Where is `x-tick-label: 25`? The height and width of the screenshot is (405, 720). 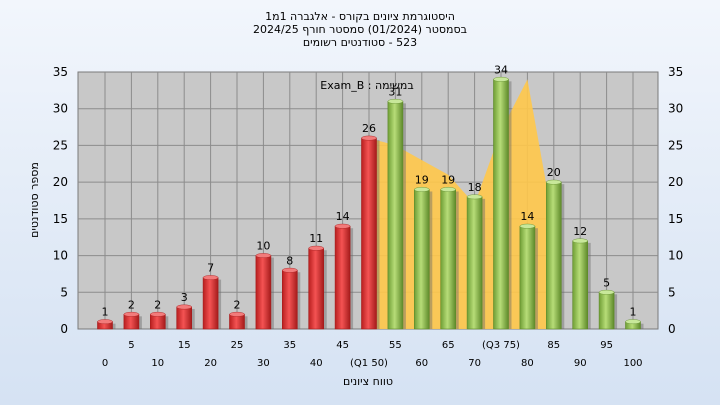
x-tick-label: 25 is located at coordinates (237, 345).